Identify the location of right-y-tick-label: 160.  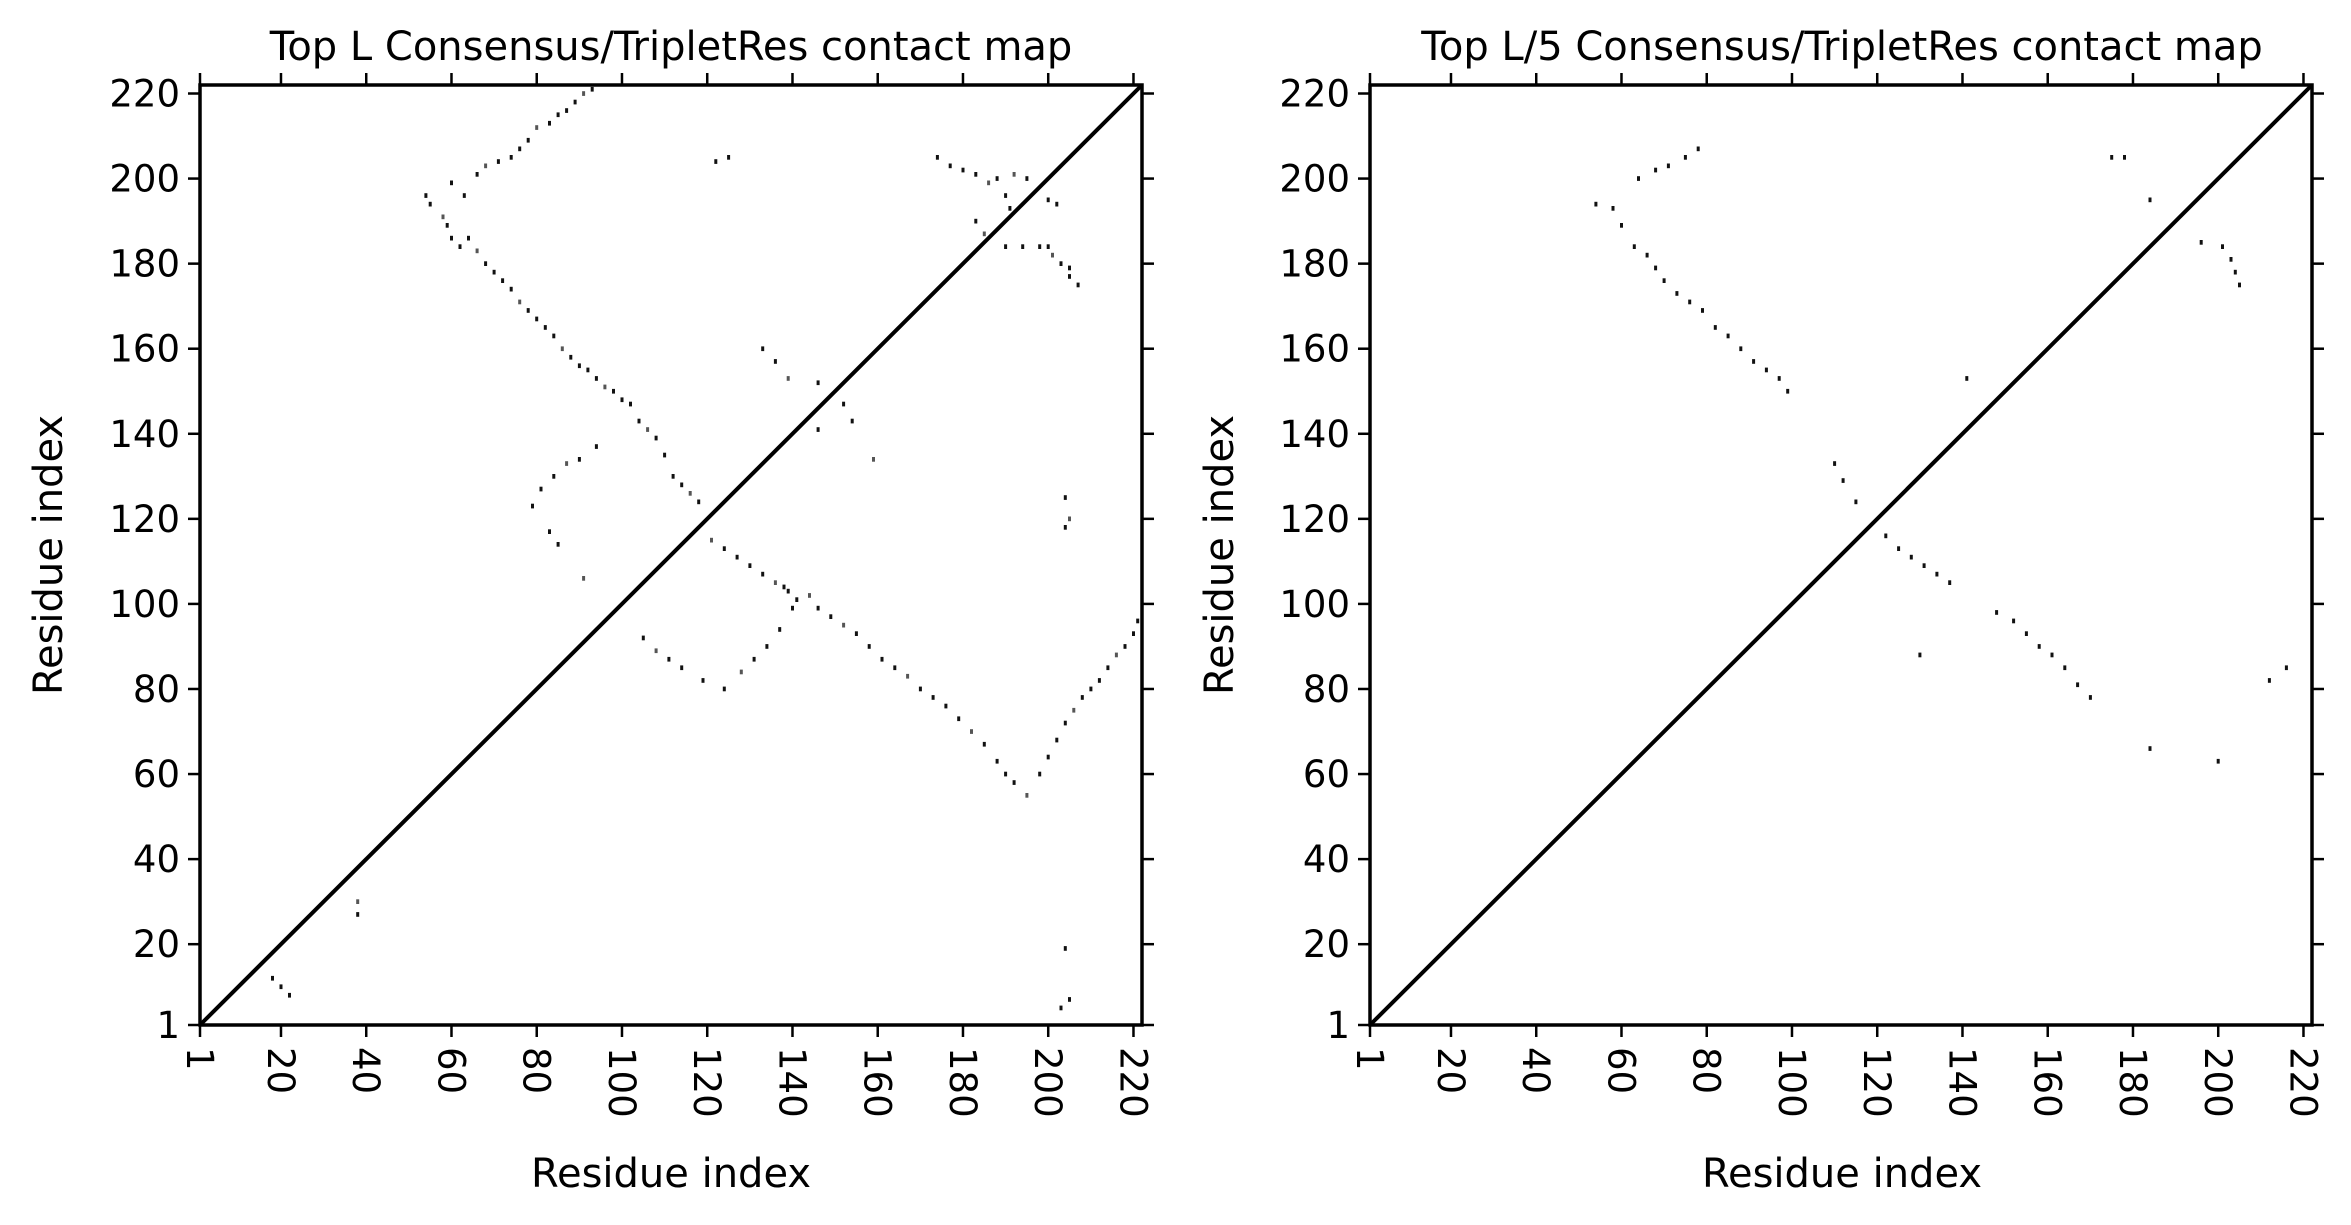
(1314, 349).